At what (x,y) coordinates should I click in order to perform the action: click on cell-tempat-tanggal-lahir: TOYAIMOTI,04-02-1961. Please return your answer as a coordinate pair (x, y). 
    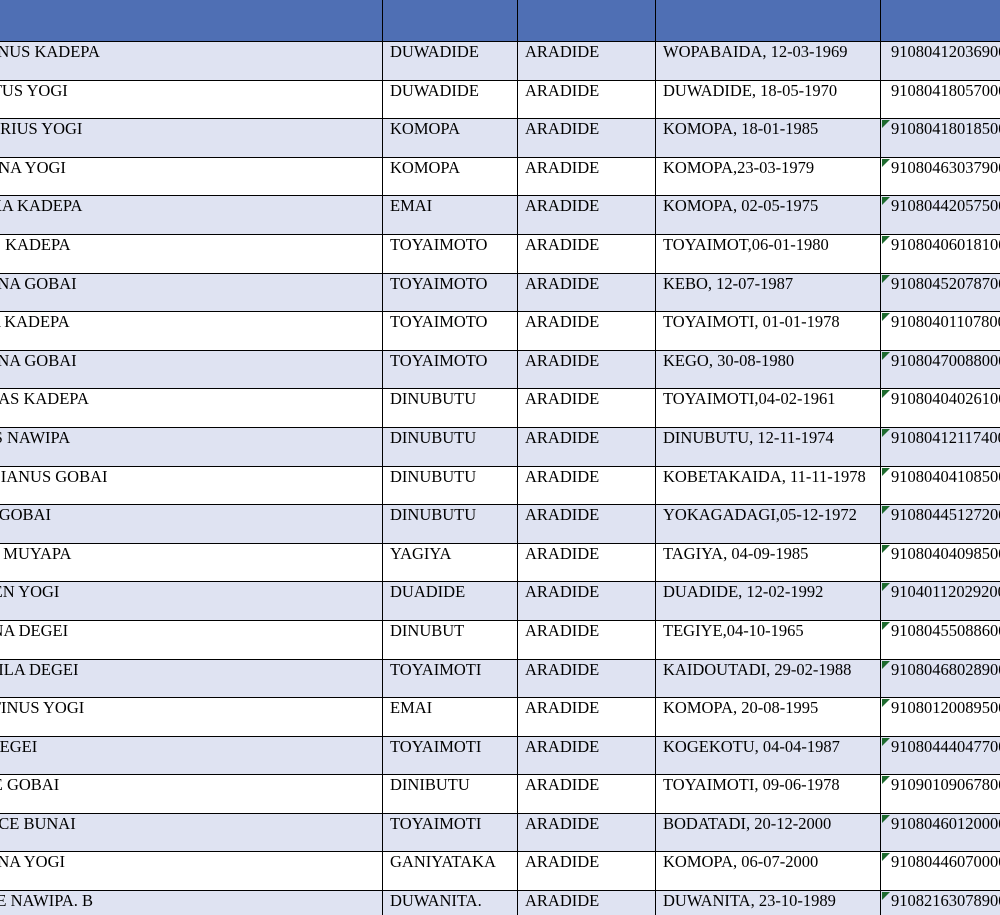
    Looking at the image, I should click on (768, 408).